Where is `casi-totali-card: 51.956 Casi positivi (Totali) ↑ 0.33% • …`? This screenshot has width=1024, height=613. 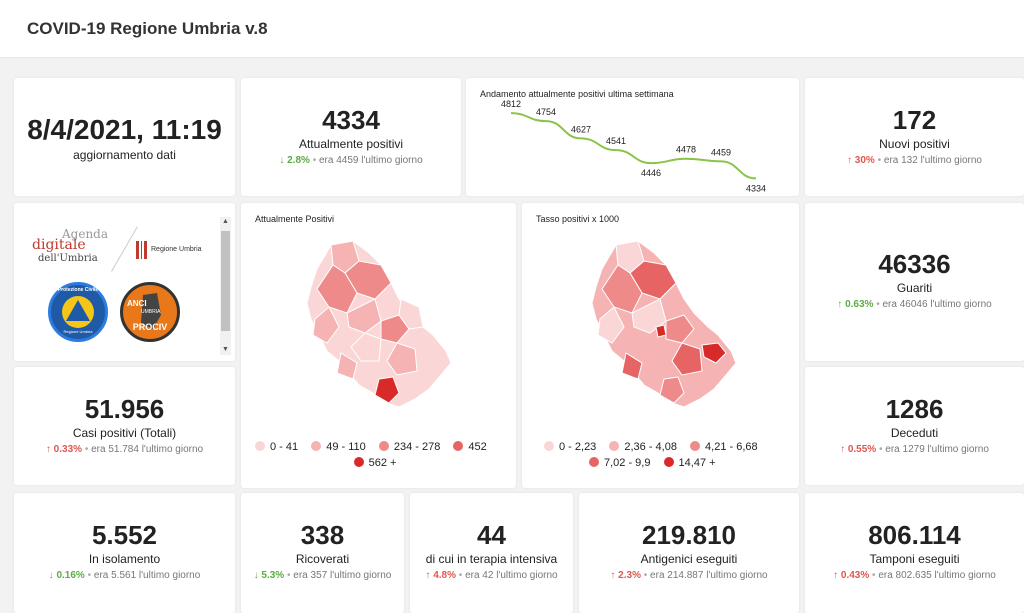
casi-totali-card: 51.956 Casi positivi (Totali) ↑ 0.33% • … is located at coordinates (124, 426).